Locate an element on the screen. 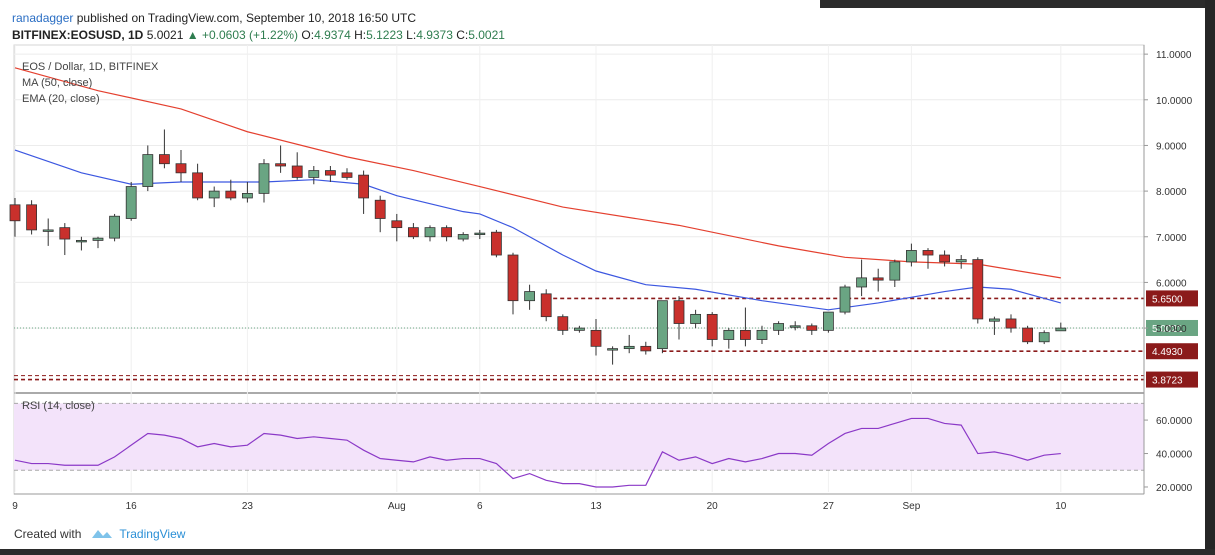 The image size is (1215, 555). ohlc-high-value: 5.1223 is located at coordinates (384, 35).